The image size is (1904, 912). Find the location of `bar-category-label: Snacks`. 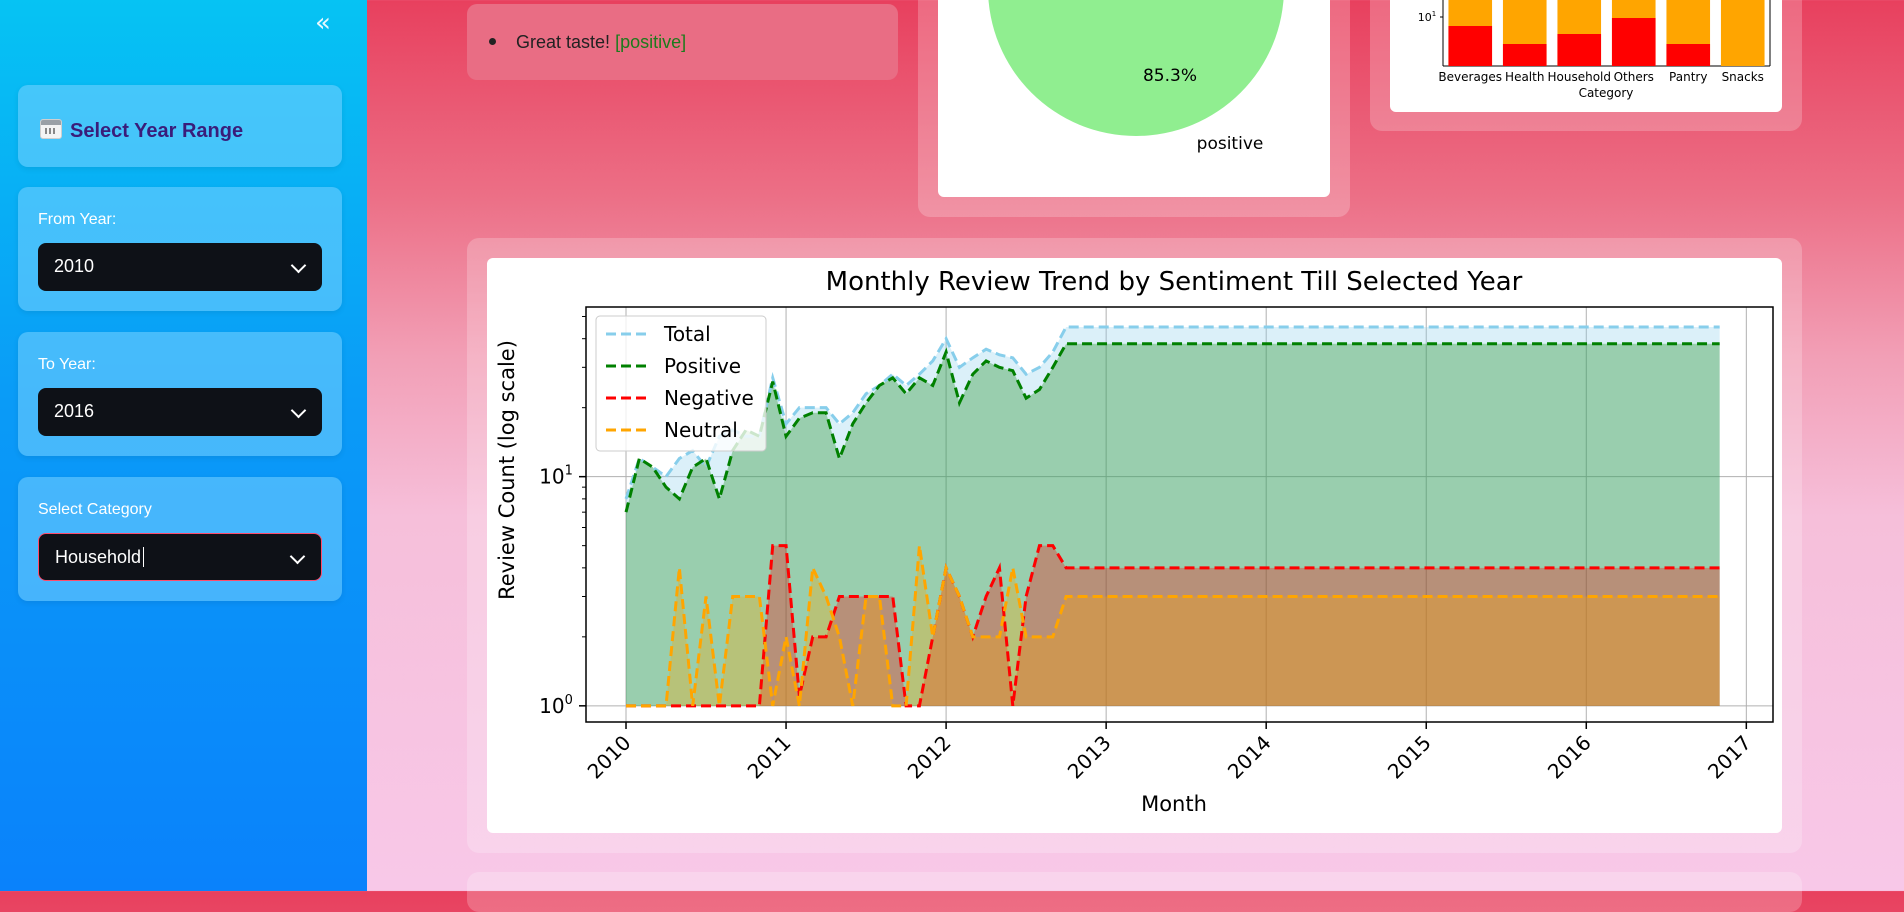

bar-category-label: Snacks is located at coordinates (1743, 77).